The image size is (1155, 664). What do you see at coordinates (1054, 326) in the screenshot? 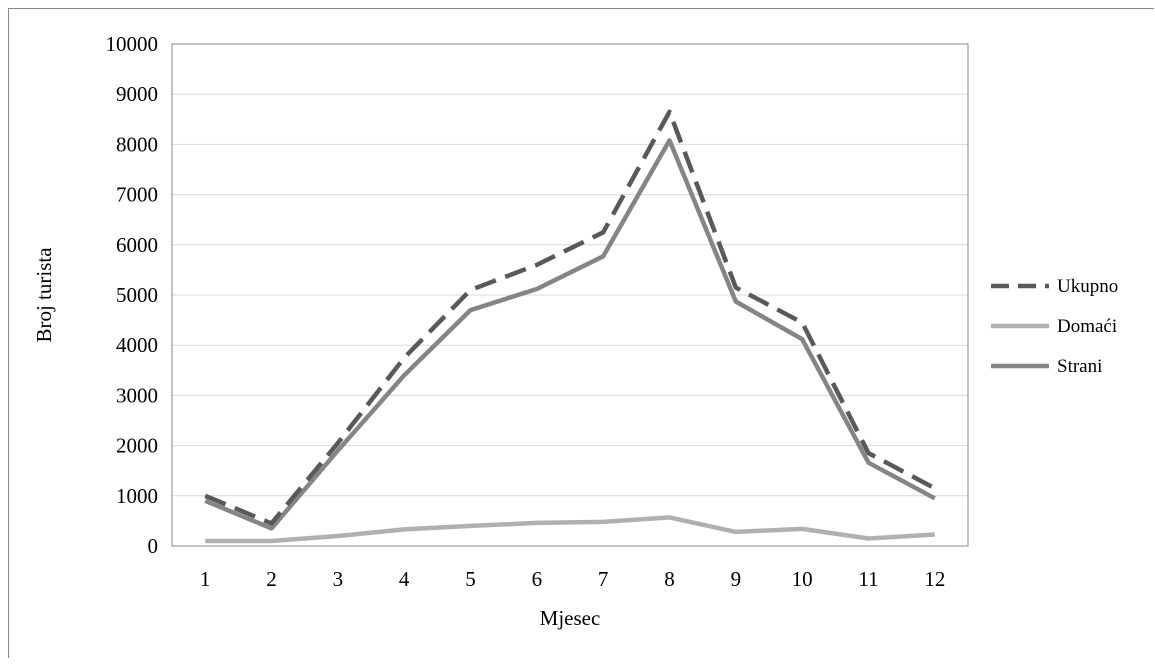
I see `legend: Ukupno Domaći Strani` at bounding box center [1054, 326].